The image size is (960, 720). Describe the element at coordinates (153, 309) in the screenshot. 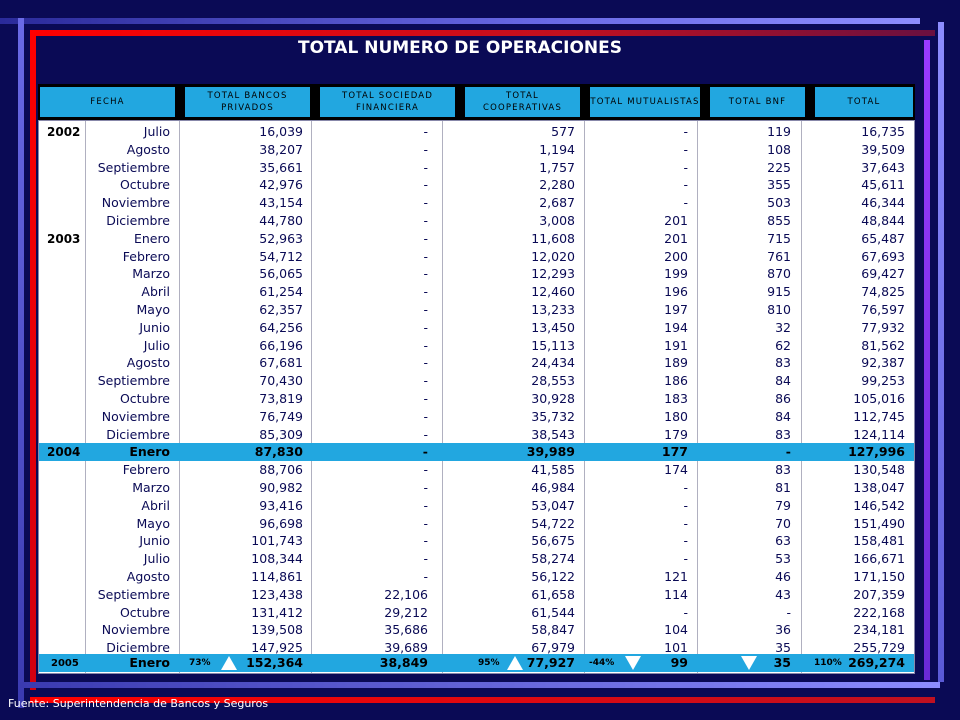

I see `month-cell: Mayo` at that location.